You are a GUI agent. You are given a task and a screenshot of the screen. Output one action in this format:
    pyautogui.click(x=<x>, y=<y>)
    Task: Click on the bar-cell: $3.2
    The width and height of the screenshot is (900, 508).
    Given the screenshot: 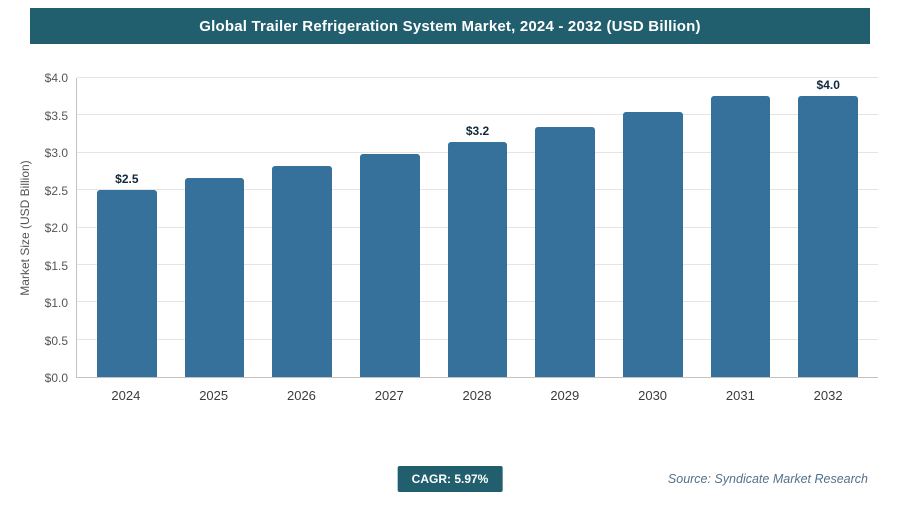 What is the action you would take?
    pyautogui.click(x=478, y=227)
    